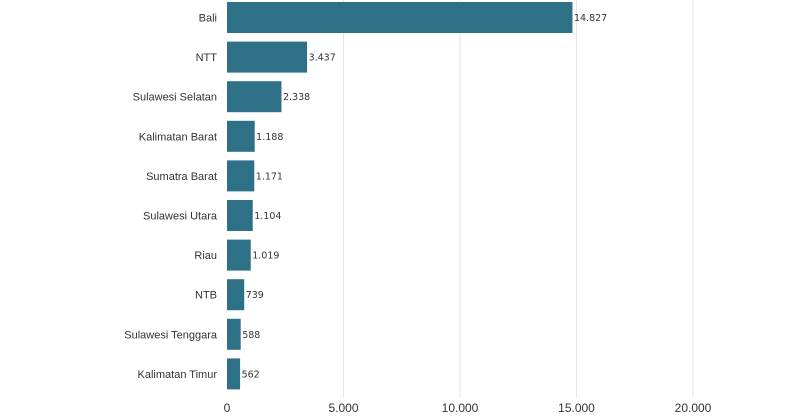 The height and width of the screenshot is (420, 800). I want to click on value-label: 3.437, so click(322, 58).